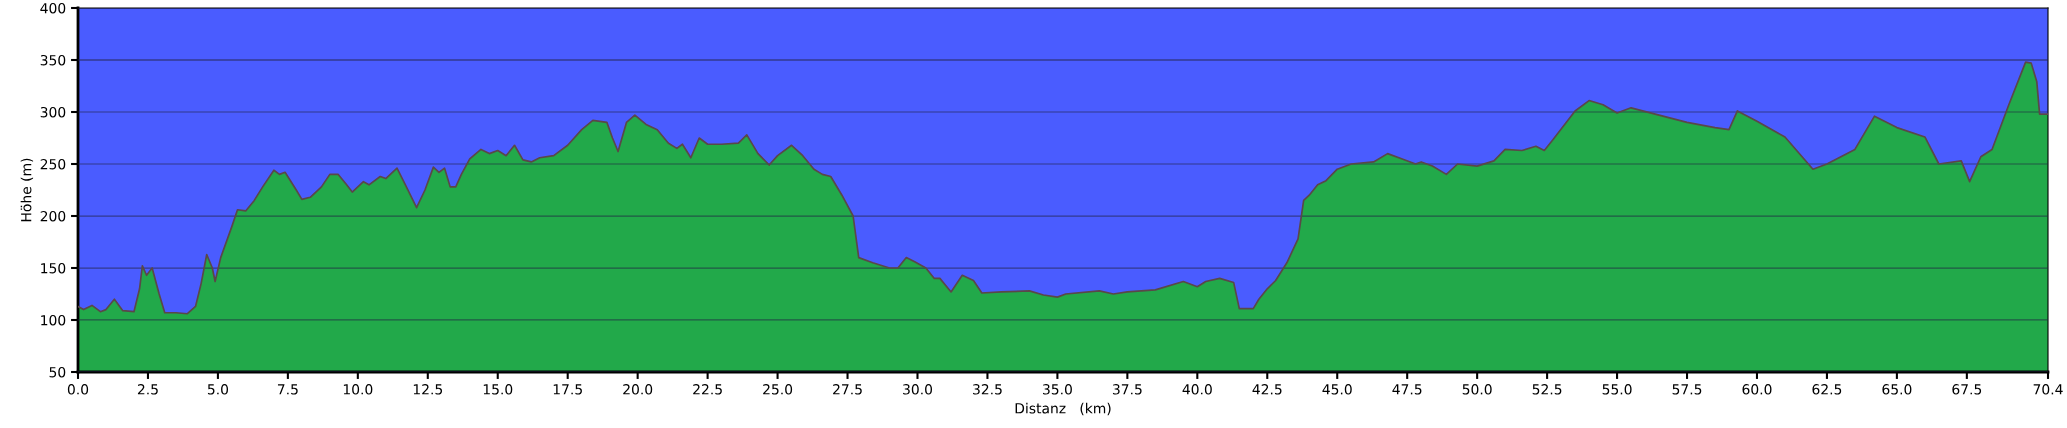 This screenshot has width=2067, height=428. Describe the element at coordinates (218, 389) in the screenshot. I see `x-tick-label: 5.0` at that location.